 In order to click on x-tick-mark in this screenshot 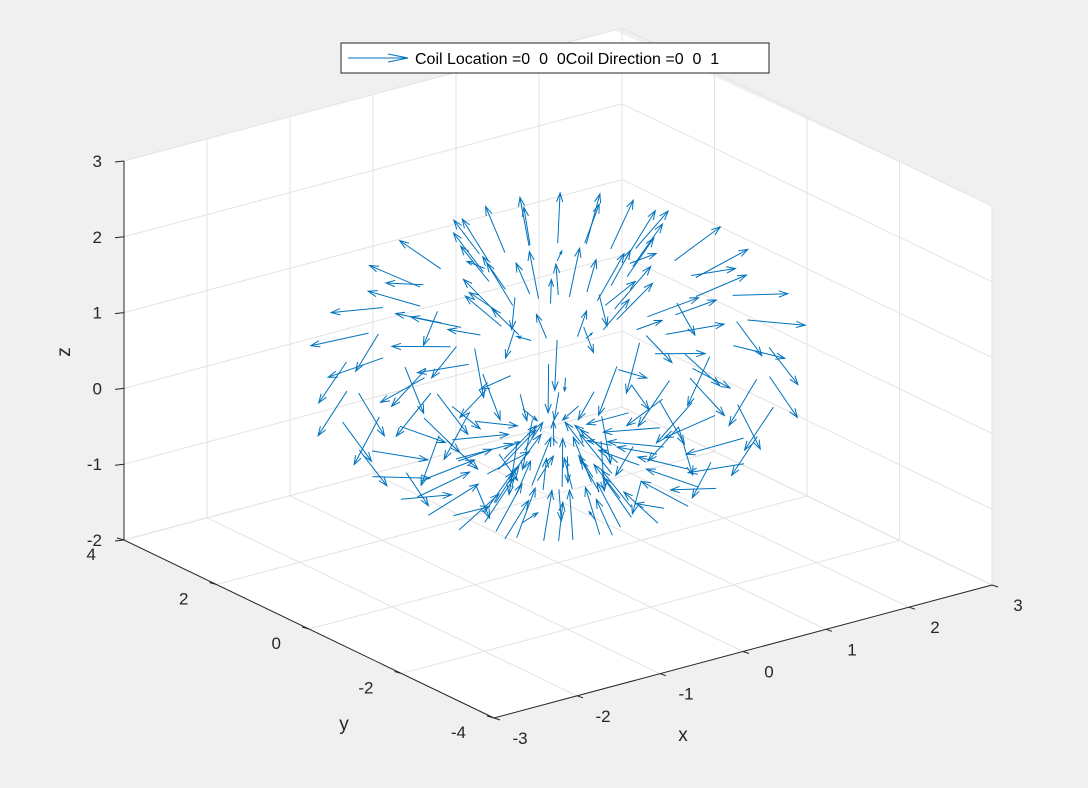, I will do `click(746, 652)`.